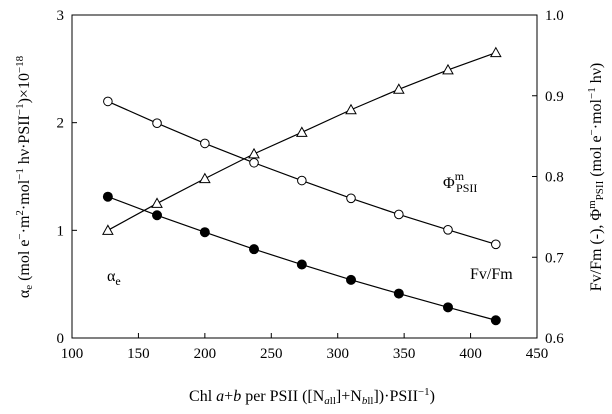  What do you see at coordinates (554, 178) in the screenshot?
I see `y-right-tick-label: 0.8` at bounding box center [554, 178].